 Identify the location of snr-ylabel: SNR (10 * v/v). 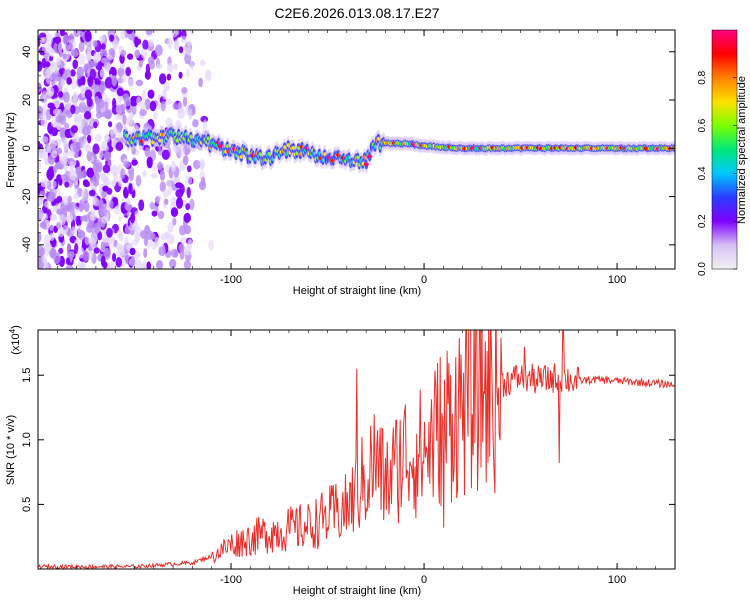
(11, 450).